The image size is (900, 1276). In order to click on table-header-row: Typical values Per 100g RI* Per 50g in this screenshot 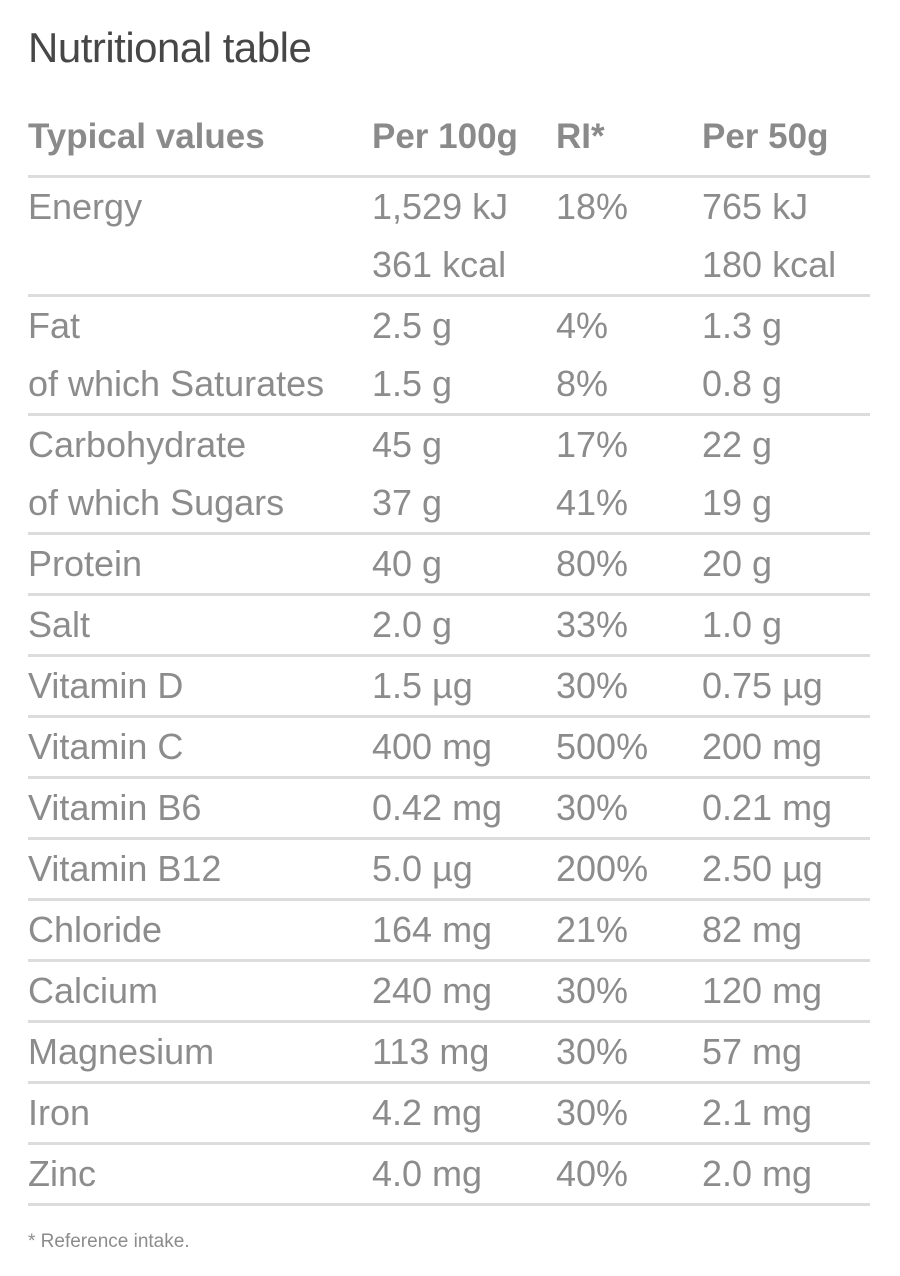, I will do `click(449, 141)`.